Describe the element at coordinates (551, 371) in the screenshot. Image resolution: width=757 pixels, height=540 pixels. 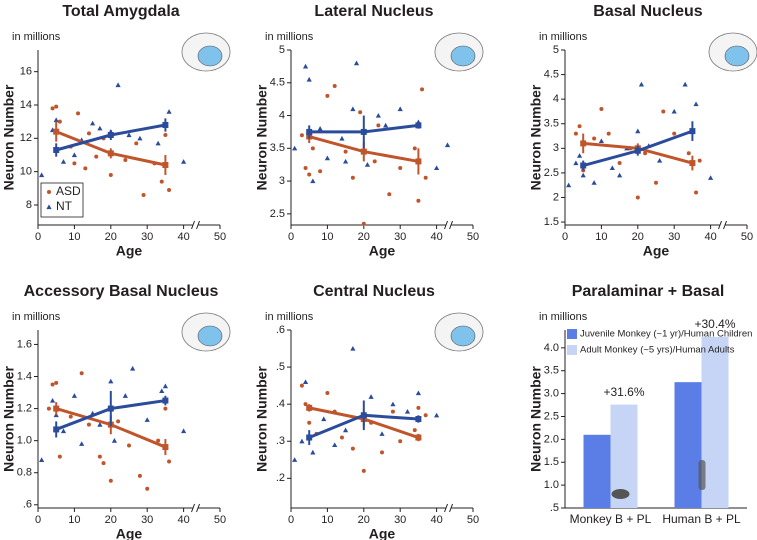
I see `y-tick-label: 3.5` at that location.